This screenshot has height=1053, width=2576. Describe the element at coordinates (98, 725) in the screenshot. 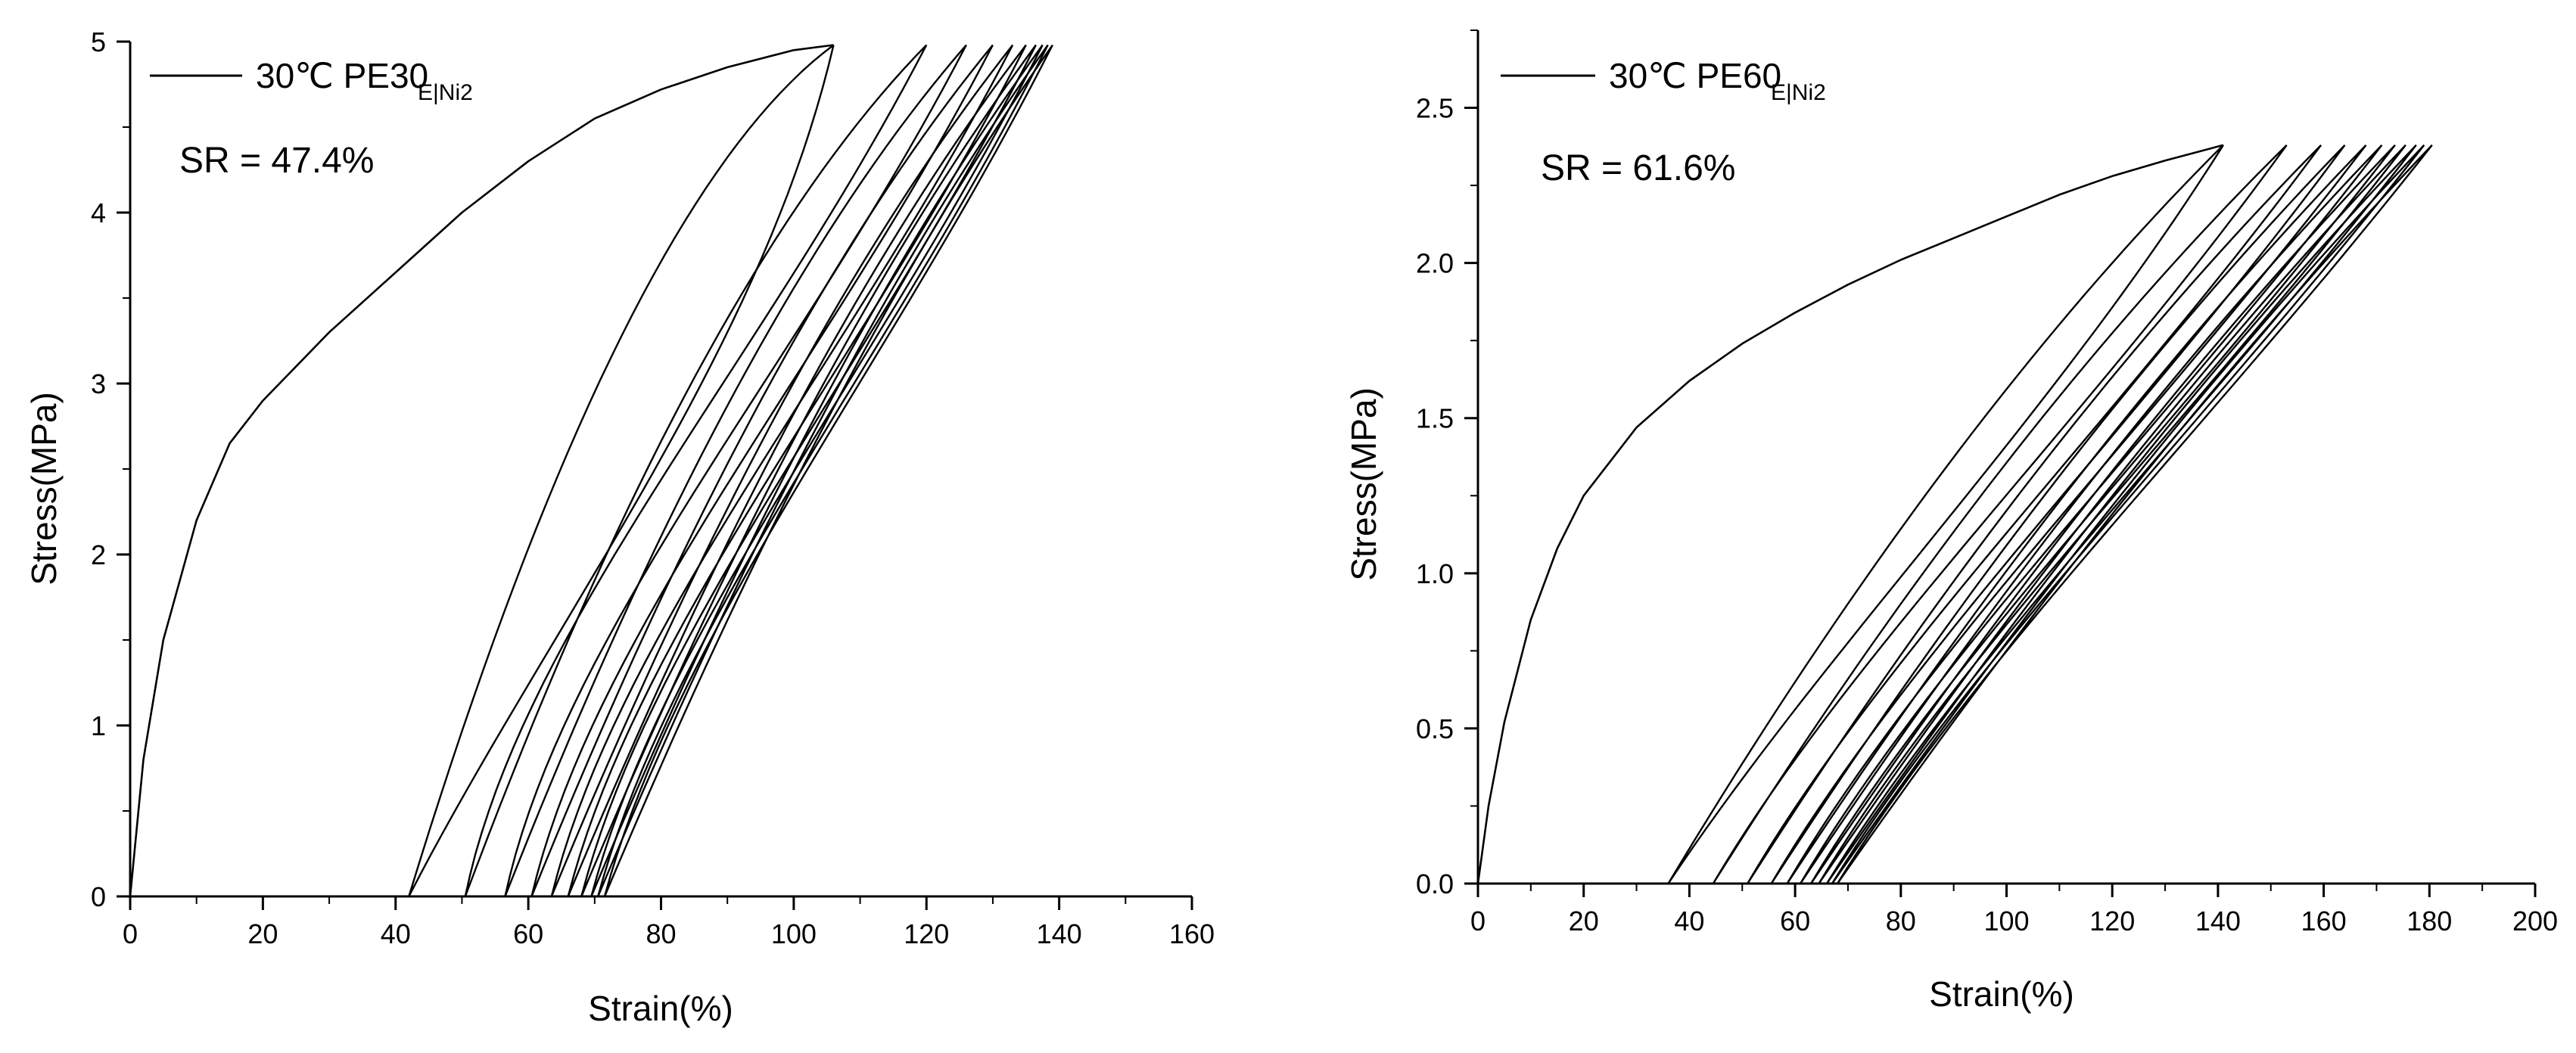

I see `y-tick-label: 1` at that location.